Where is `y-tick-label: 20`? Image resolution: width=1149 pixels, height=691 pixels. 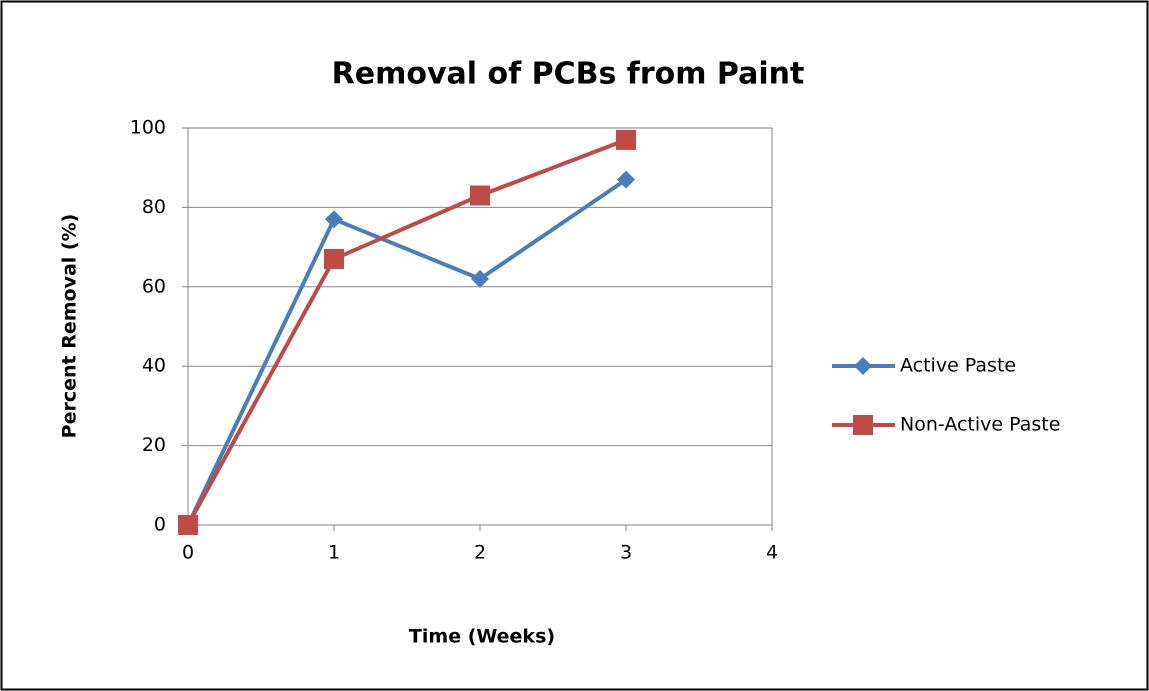 y-tick-label: 20 is located at coordinates (154, 445).